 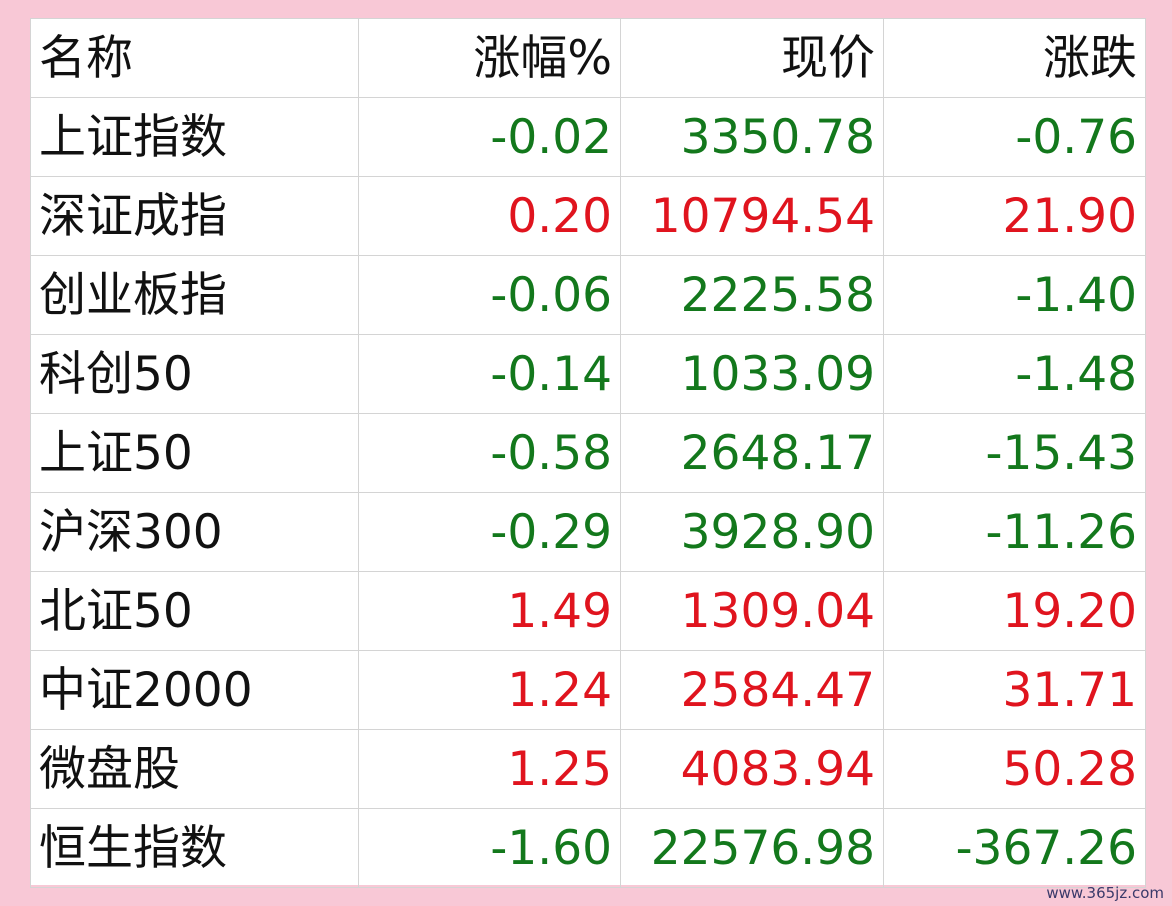 What do you see at coordinates (194, 611) in the screenshot?
I see `name-cell: 北证50` at bounding box center [194, 611].